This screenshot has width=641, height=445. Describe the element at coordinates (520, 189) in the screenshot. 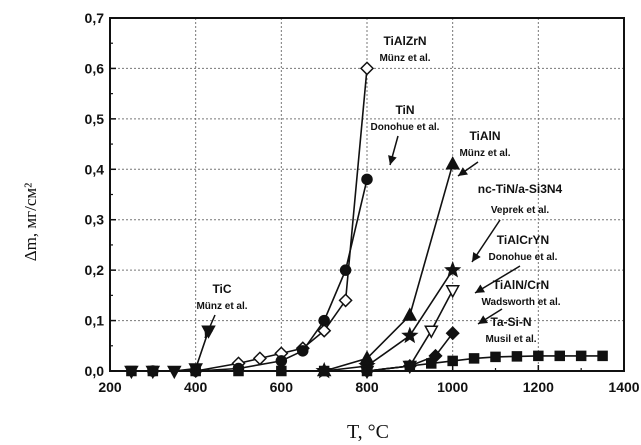

I see `annotation-name: nc-TiN/a-Si3N4` at that location.